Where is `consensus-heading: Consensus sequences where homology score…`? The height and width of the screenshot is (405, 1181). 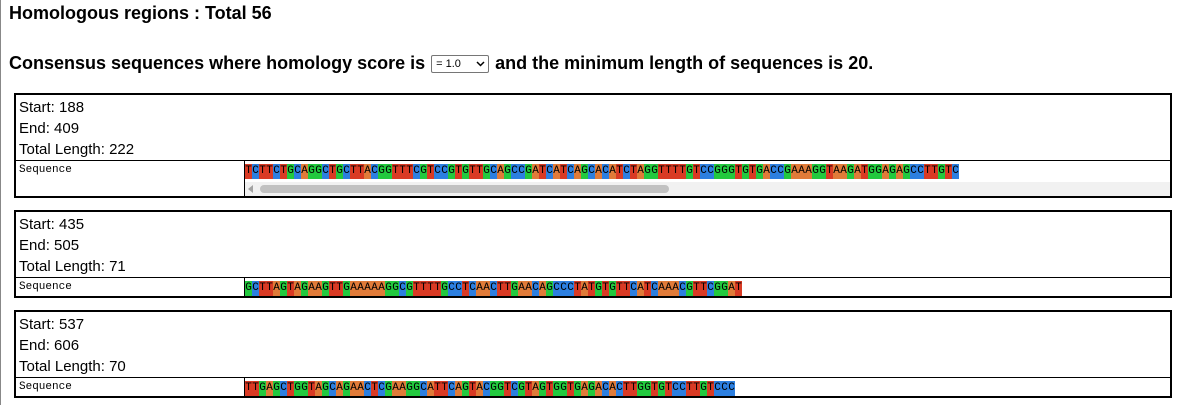 consensus-heading: Consensus sequences where homology score… is located at coordinates (441, 63).